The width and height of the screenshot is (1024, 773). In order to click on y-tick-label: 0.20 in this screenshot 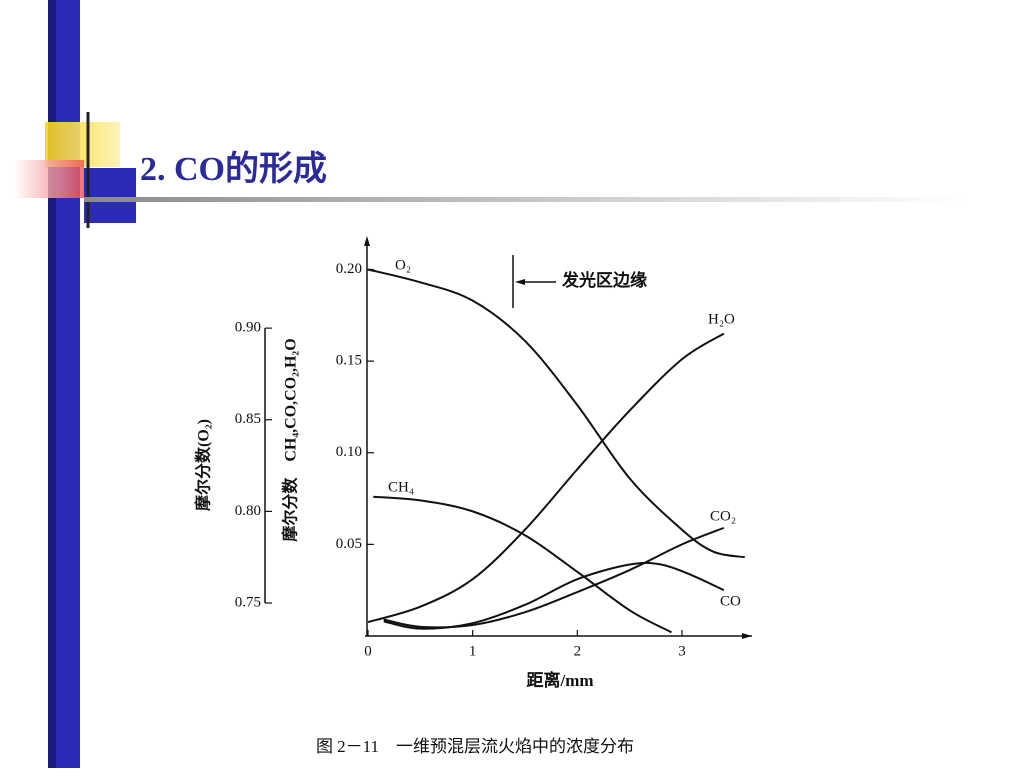, I will do `click(349, 269)`.